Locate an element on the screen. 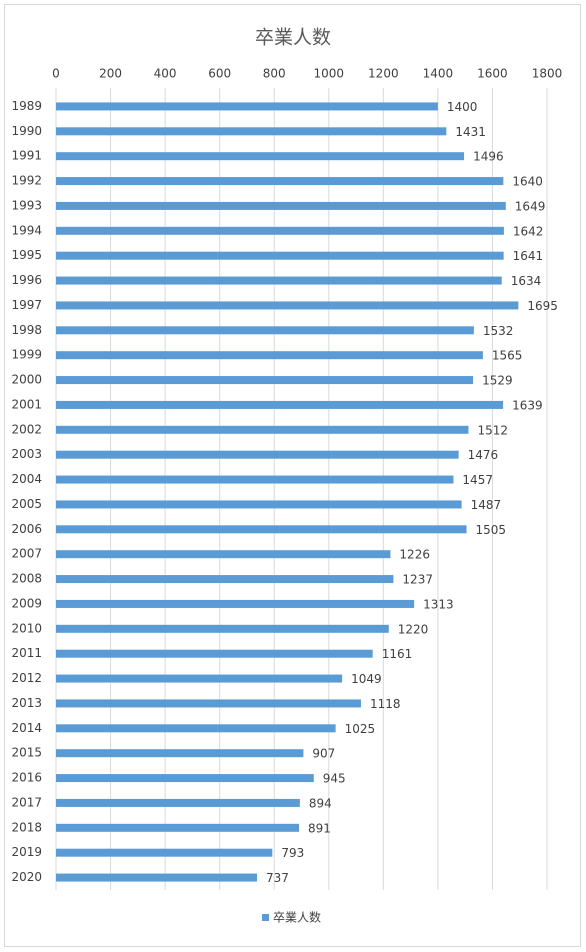 The width and height of the screenshot is (586, 952). data-label: 1237 is located at coordinates (417, 580).